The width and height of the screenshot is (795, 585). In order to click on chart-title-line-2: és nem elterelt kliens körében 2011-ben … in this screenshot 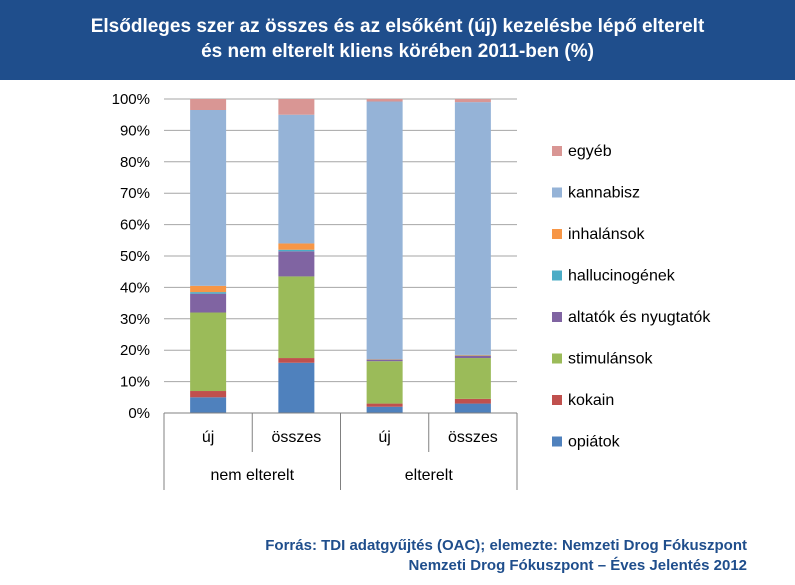, I will do `click(397, 51)`.